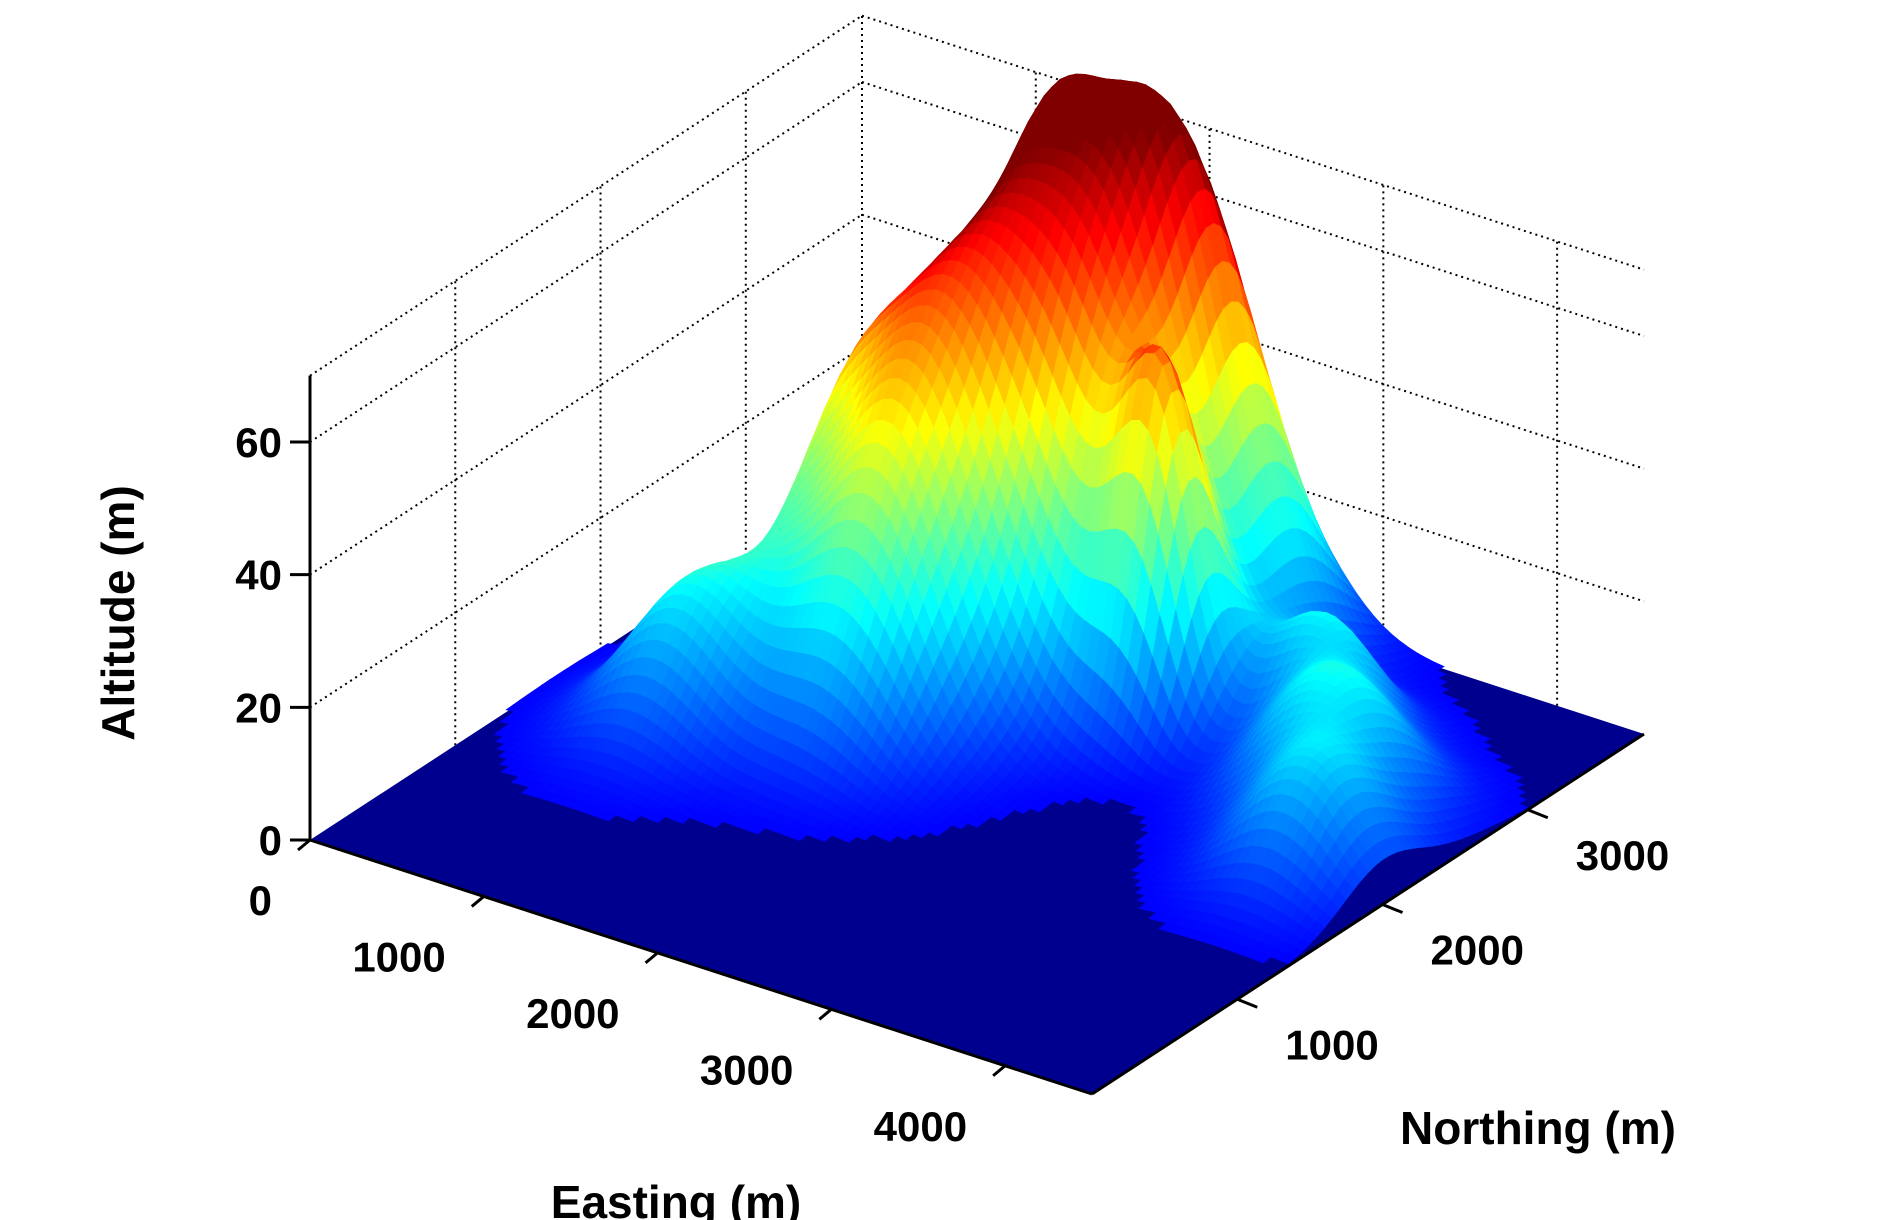  Describe the element at coordinates (1331, 1044) in the screenshot. I see `y-tick-label: 1000` at that location.